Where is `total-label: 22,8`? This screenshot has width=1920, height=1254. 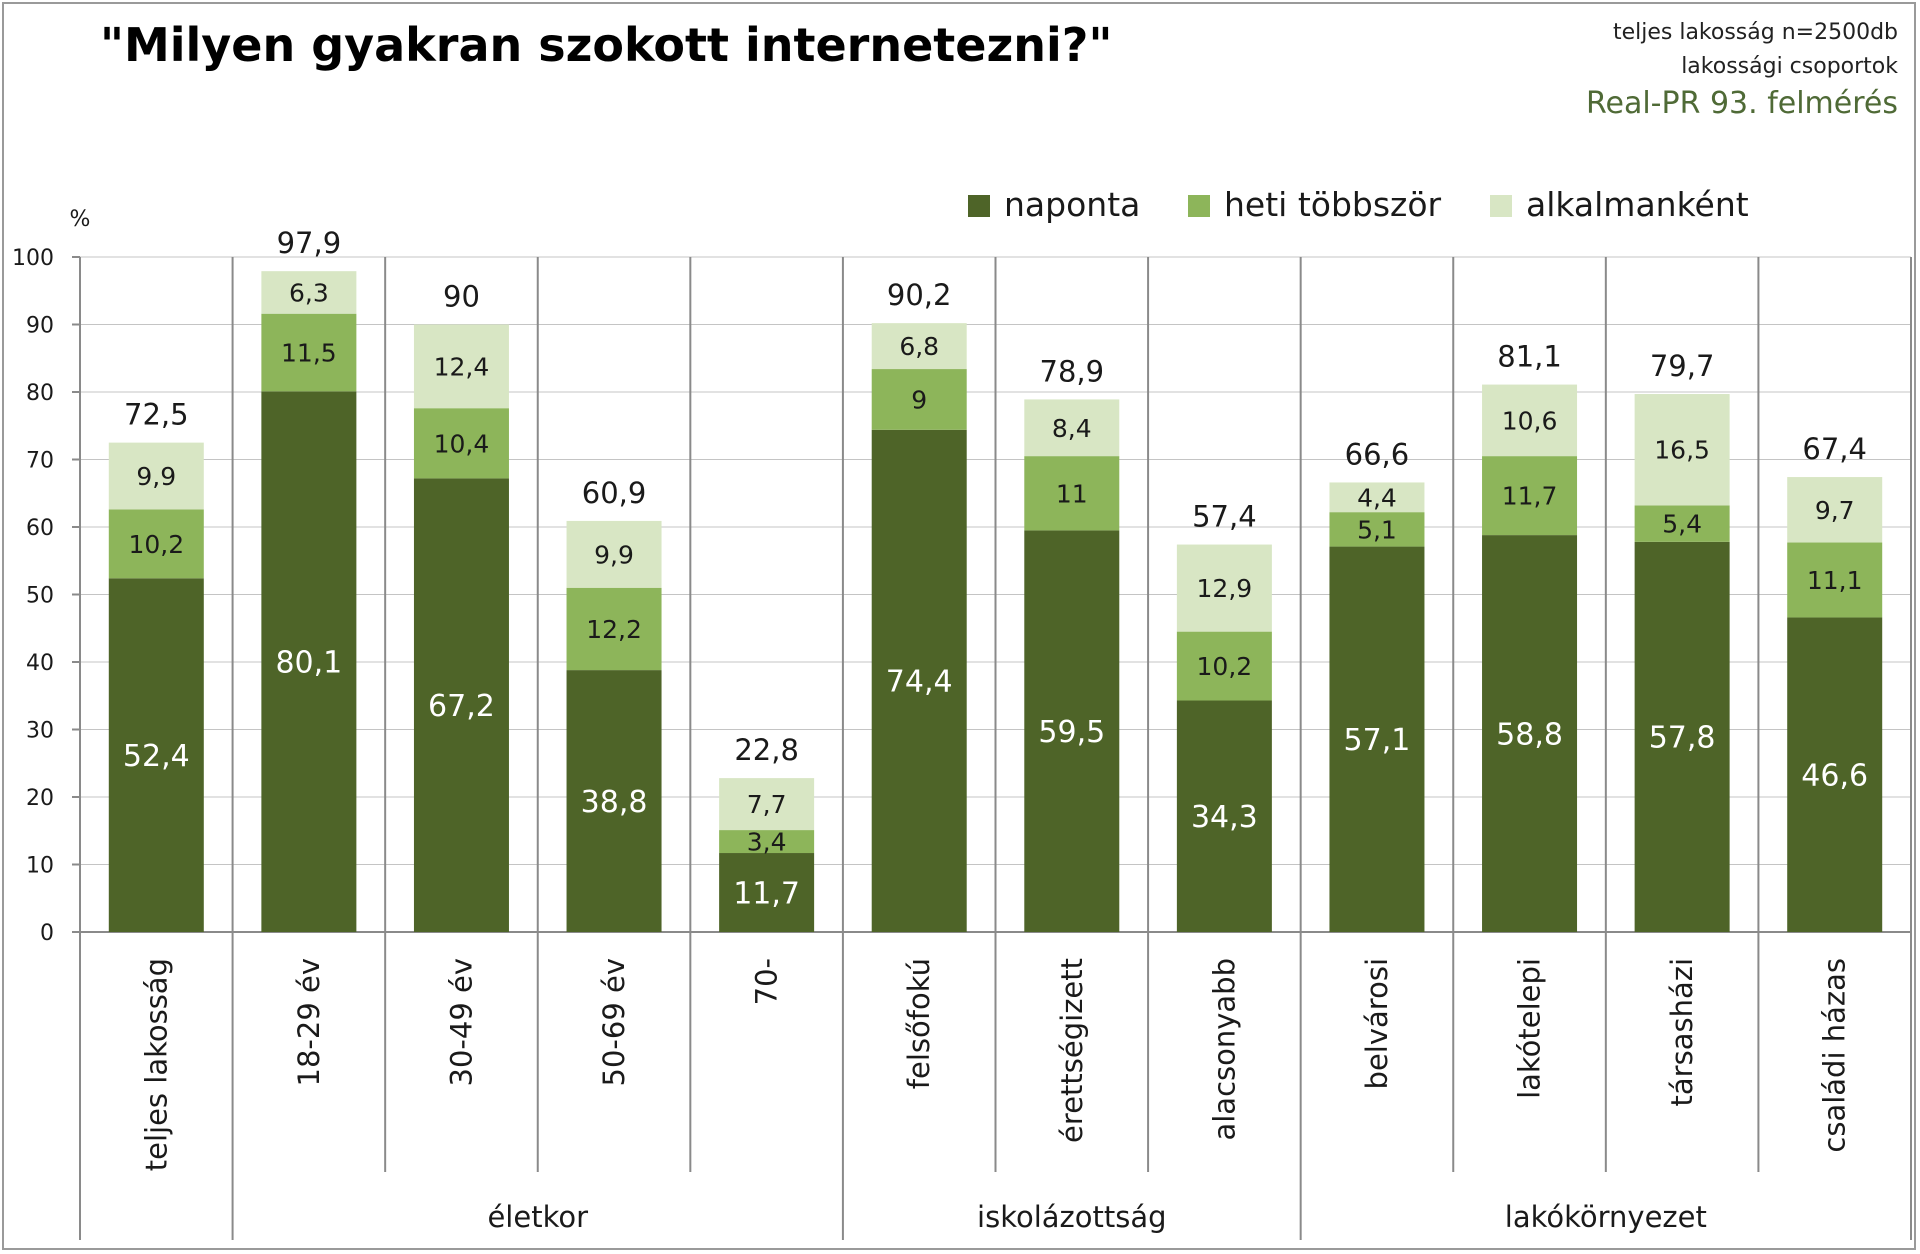
total-label: 22,8 is located at coordinates (766, 750).